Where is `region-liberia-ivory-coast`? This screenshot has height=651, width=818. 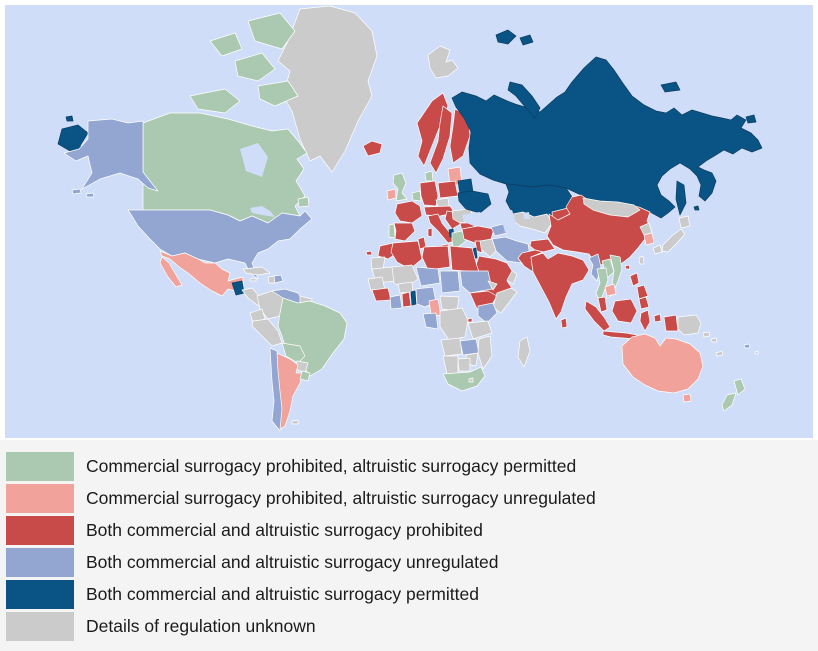 region-liberia-ivory-coast is located at coordinates (396, 302).